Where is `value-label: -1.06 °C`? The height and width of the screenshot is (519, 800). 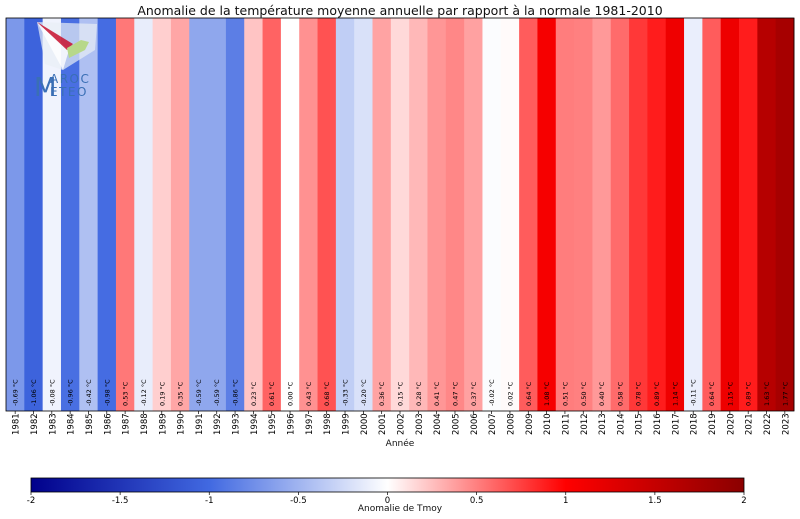 value-label: -1.06 °C is located at coordinates (34, 392).